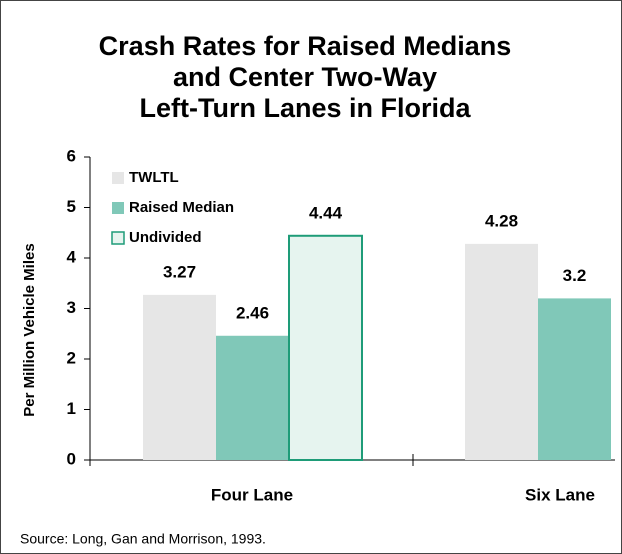 This screenshot has width=622, height=554. What do you see at coordinates (71, 408) in the screenshot?
I see `y-tick-label: 1` at bounding box center [71, 408].